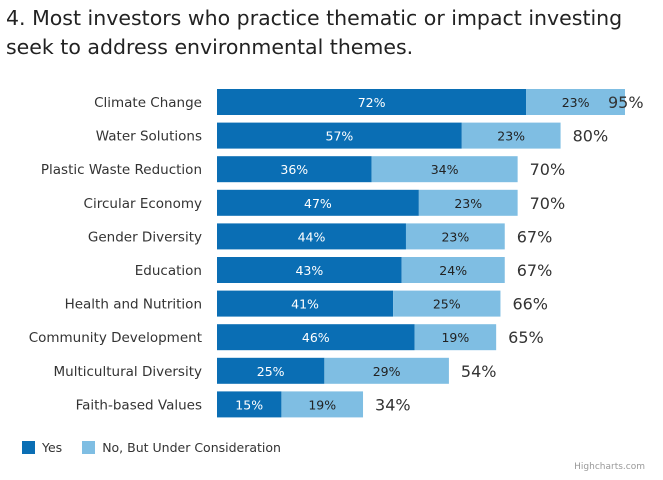  I want to click on data-label-considering-education: 24%, so click(453, 270).